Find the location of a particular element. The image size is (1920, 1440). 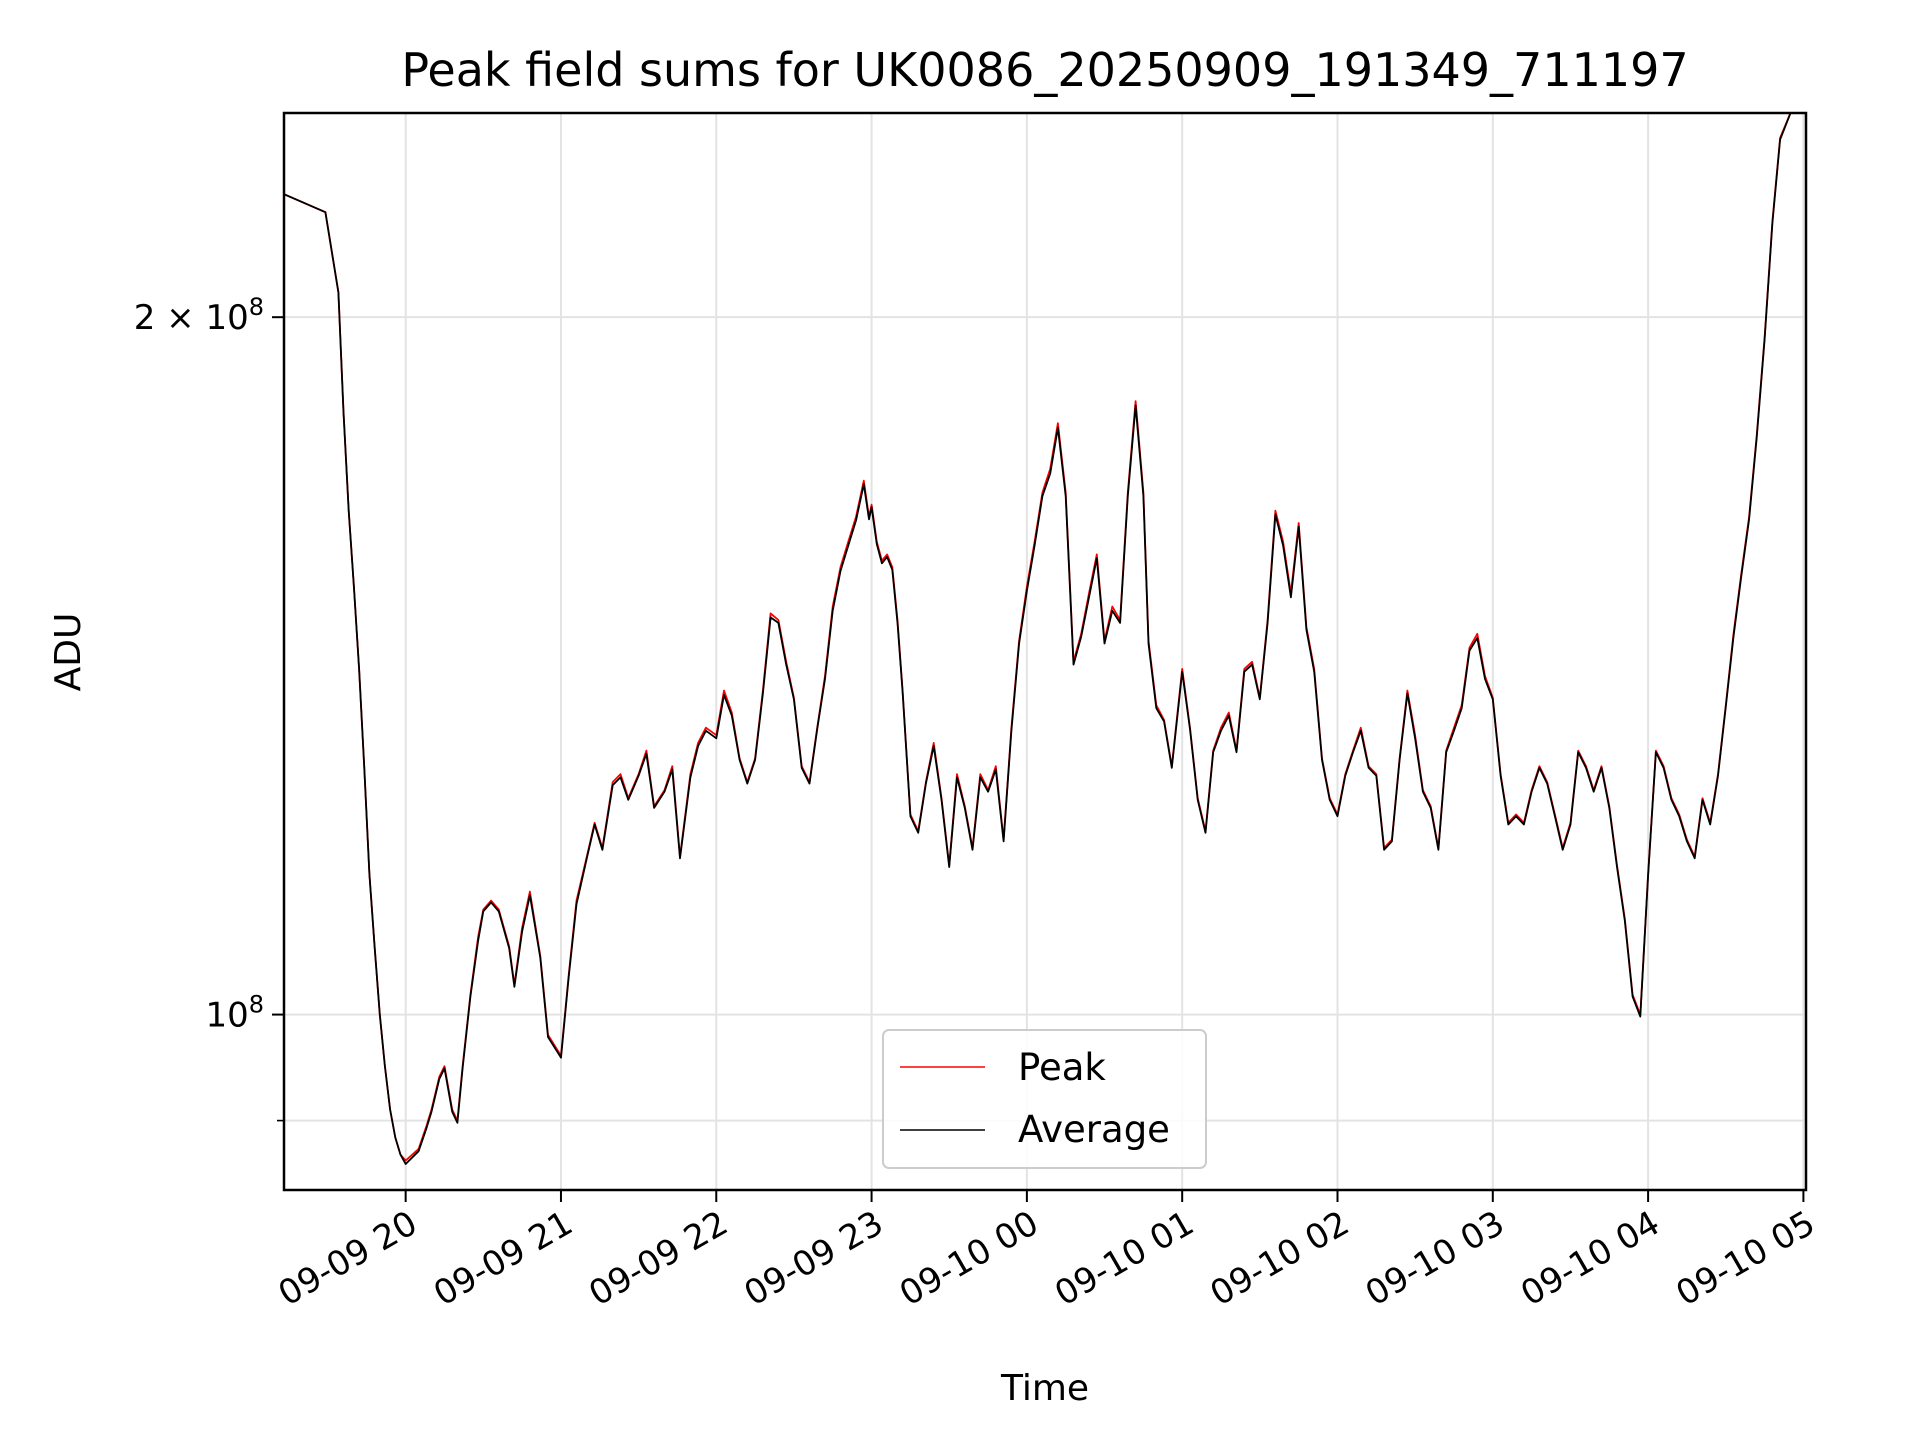

legend: Peak Average is located at coordinates (1044, 1099).